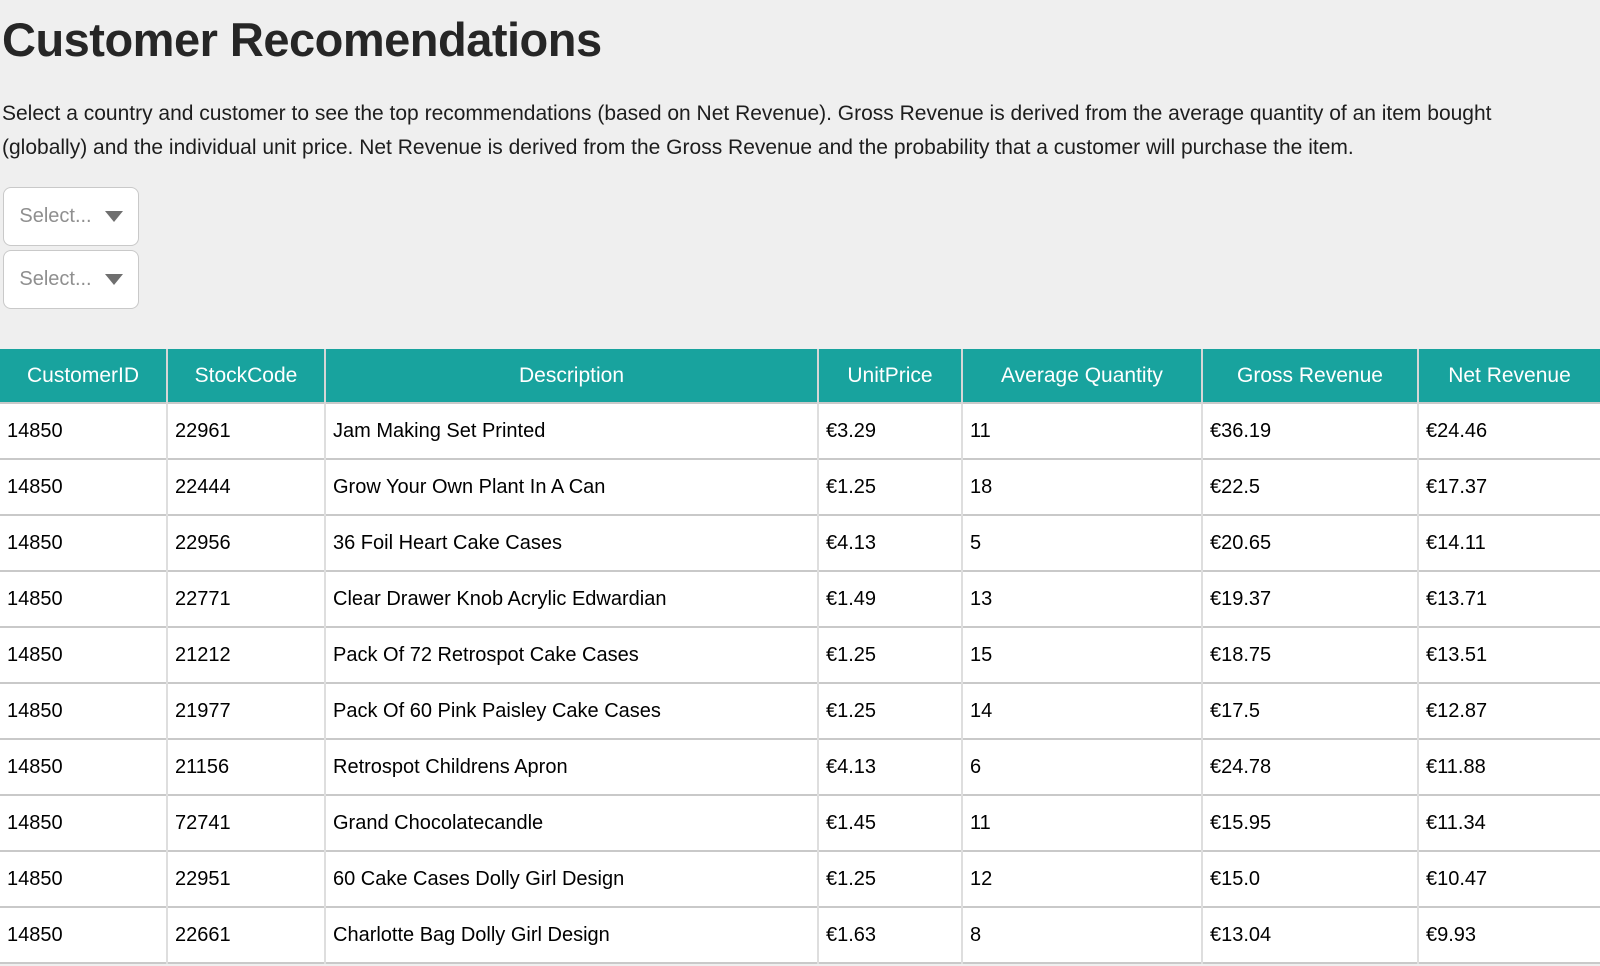 The image size is (1600, 966). I want to click on cell-net_revenue: €11.88, so click(1508, 766).